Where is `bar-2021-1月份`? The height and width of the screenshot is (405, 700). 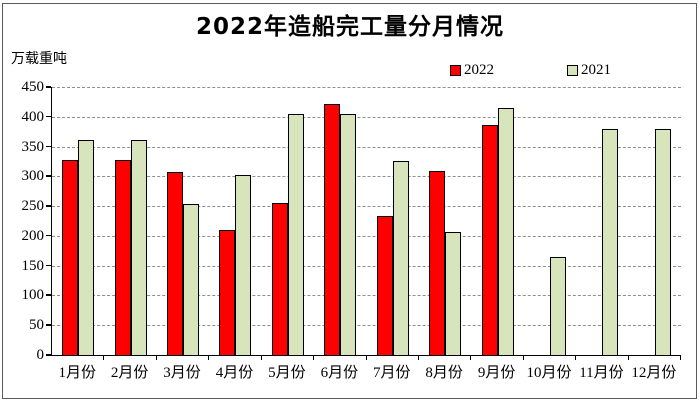
bar-2021-1月份 is located at coordinates (86, 247).